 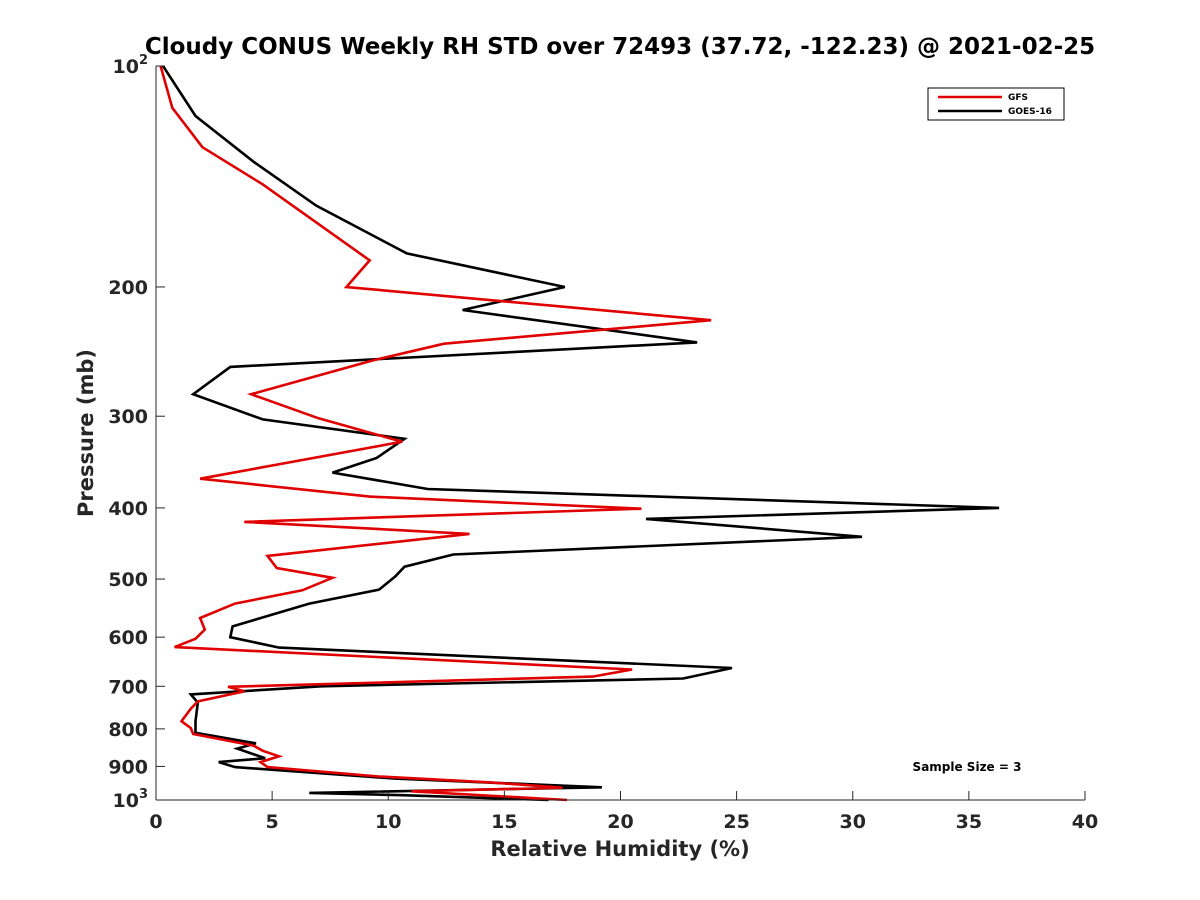 What do you see at coordinates (128, 730) in the screenshot?
I see `y-tick-label: 800` at bounding box center [128, 730].